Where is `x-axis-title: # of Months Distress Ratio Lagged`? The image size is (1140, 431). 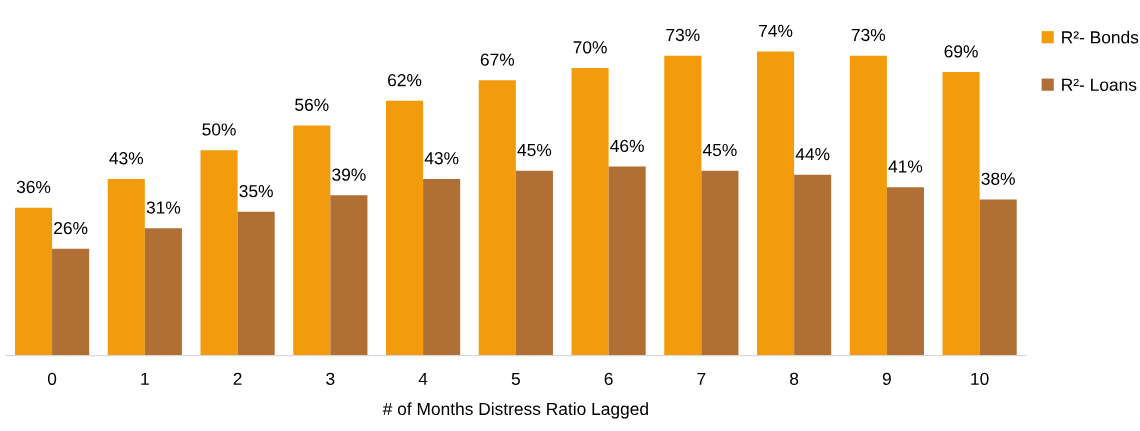
x-axis-title: # of Months Distress Ratio Lagged is located at coordinates (515, 410).